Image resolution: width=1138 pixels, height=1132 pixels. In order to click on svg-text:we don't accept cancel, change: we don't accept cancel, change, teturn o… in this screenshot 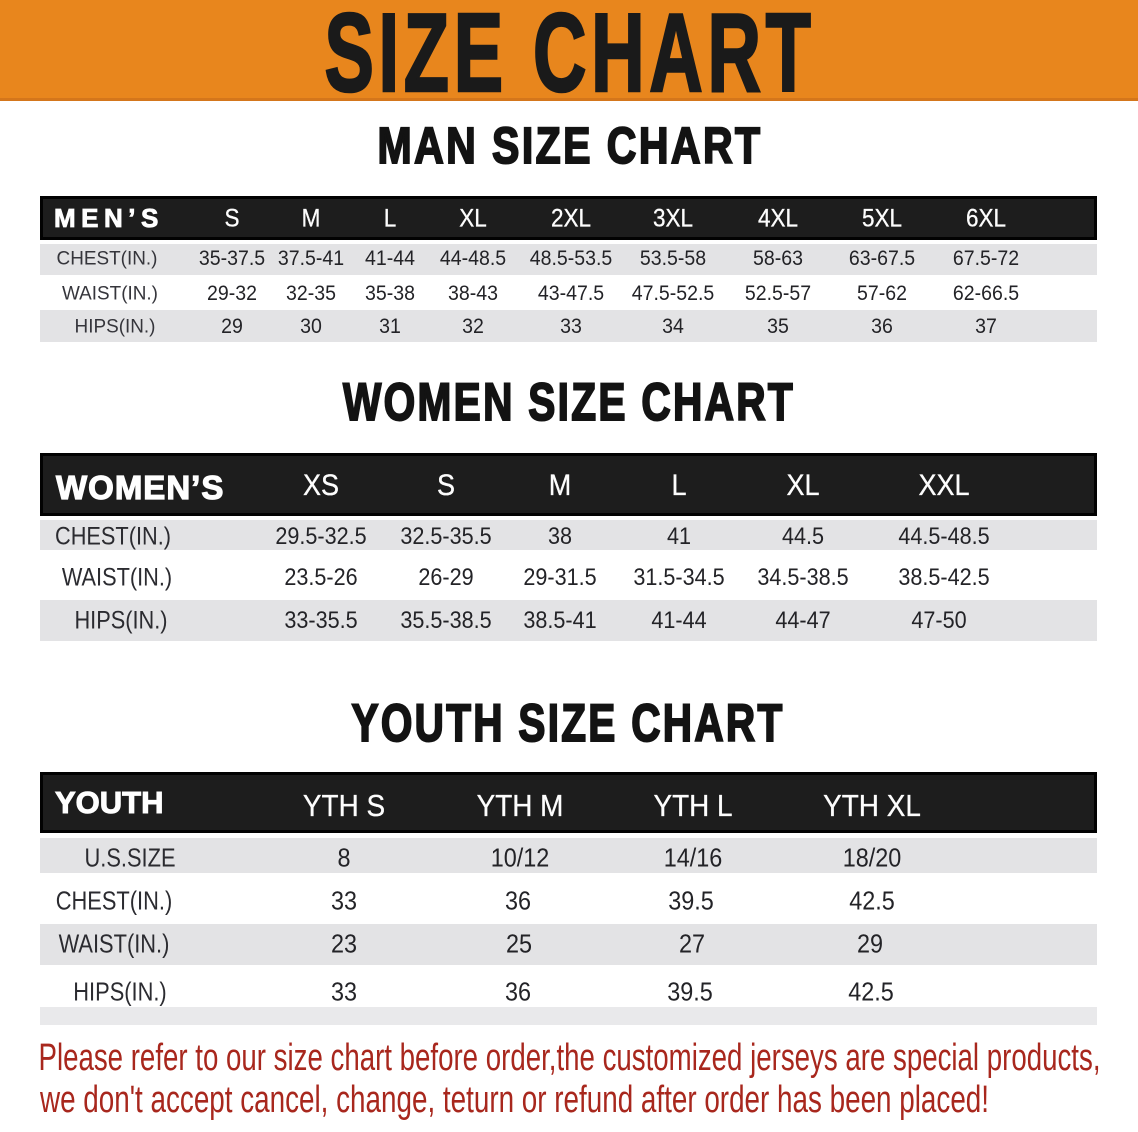, I will do `click(514, 1100)`.